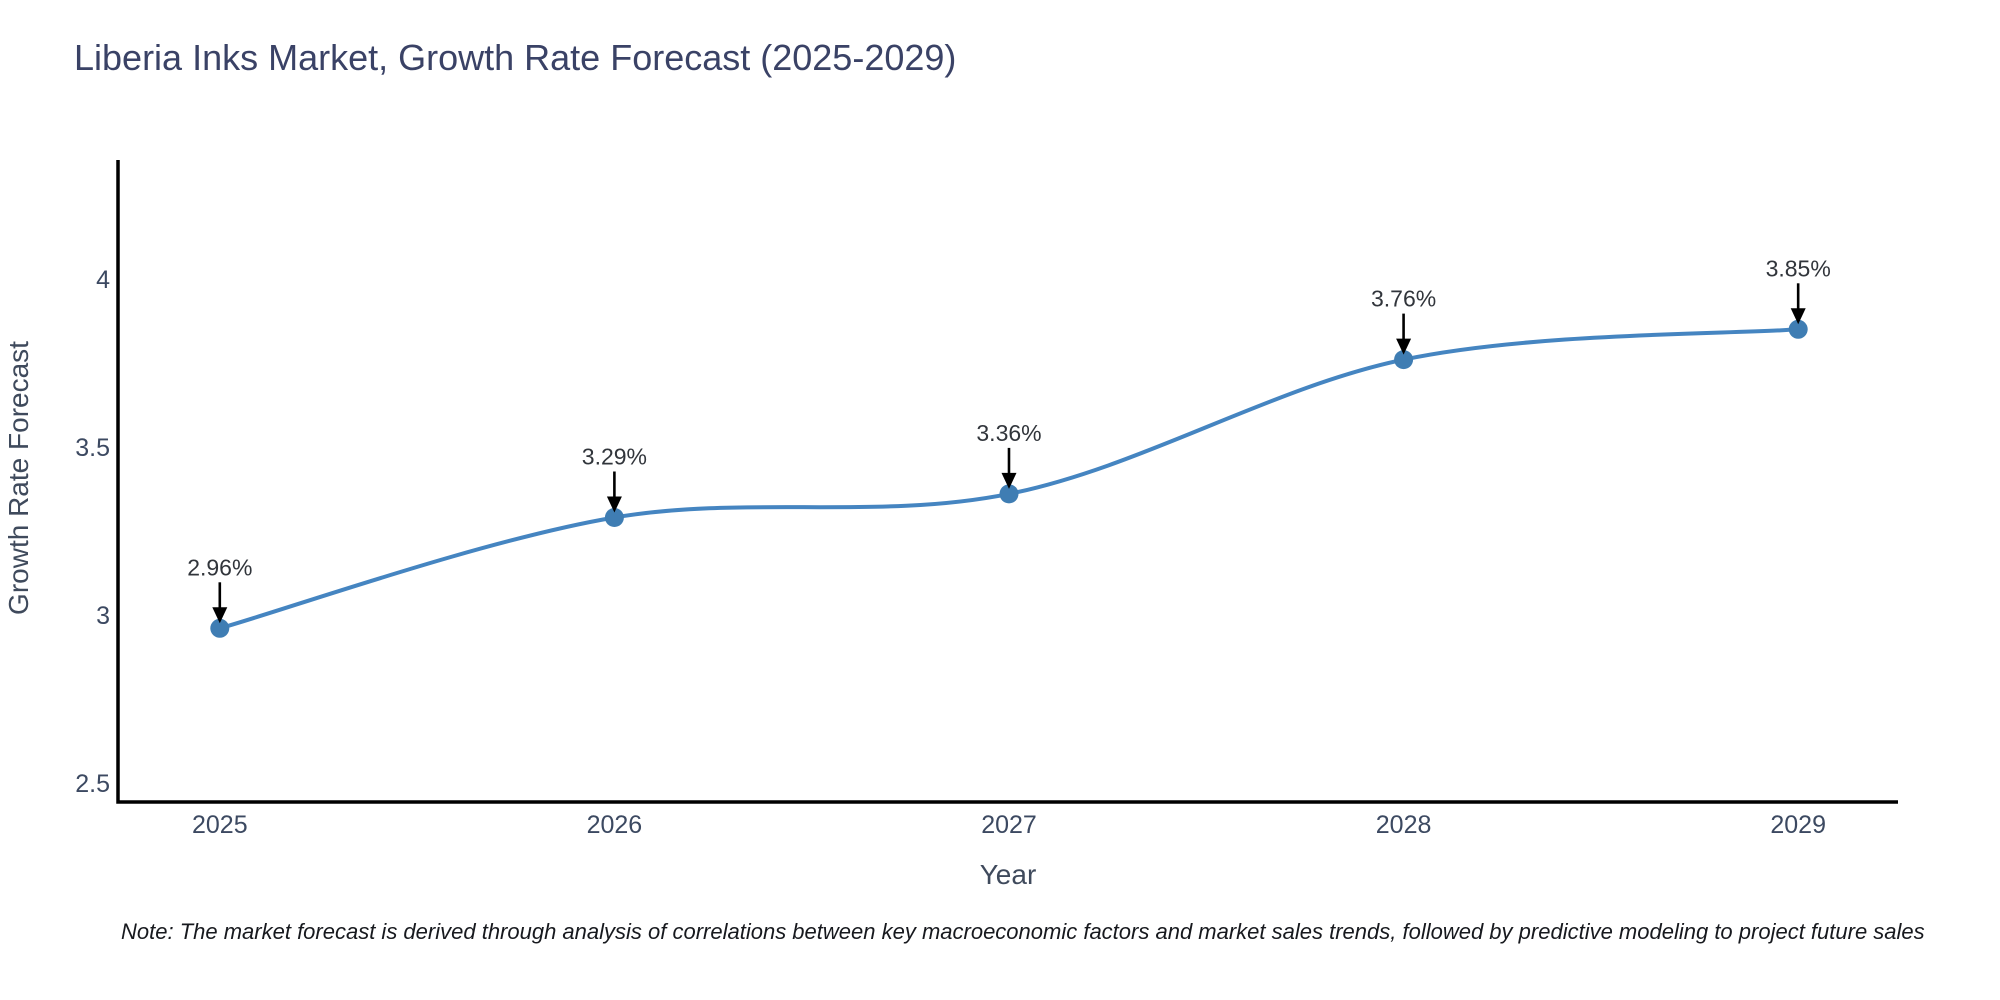 This screenshot has height=1000, width=2000. I want to click on annotation-value-label: 2.96%, so click(219, 567).